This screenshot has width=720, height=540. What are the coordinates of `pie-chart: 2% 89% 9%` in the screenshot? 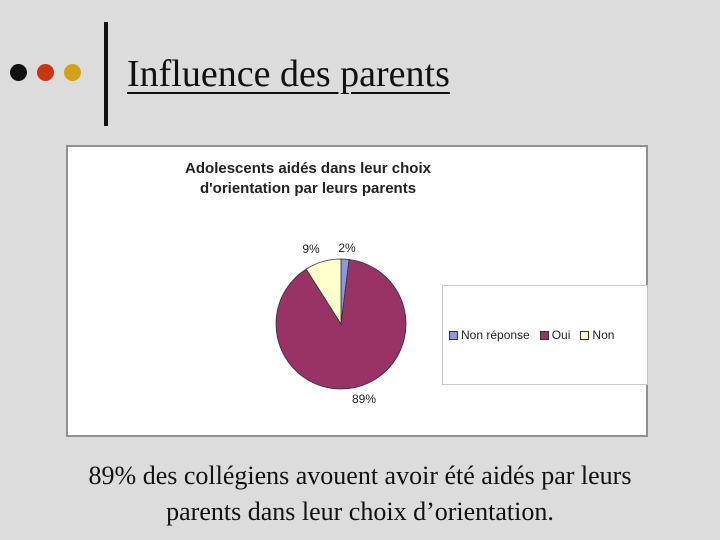 It's located at (341, 323).